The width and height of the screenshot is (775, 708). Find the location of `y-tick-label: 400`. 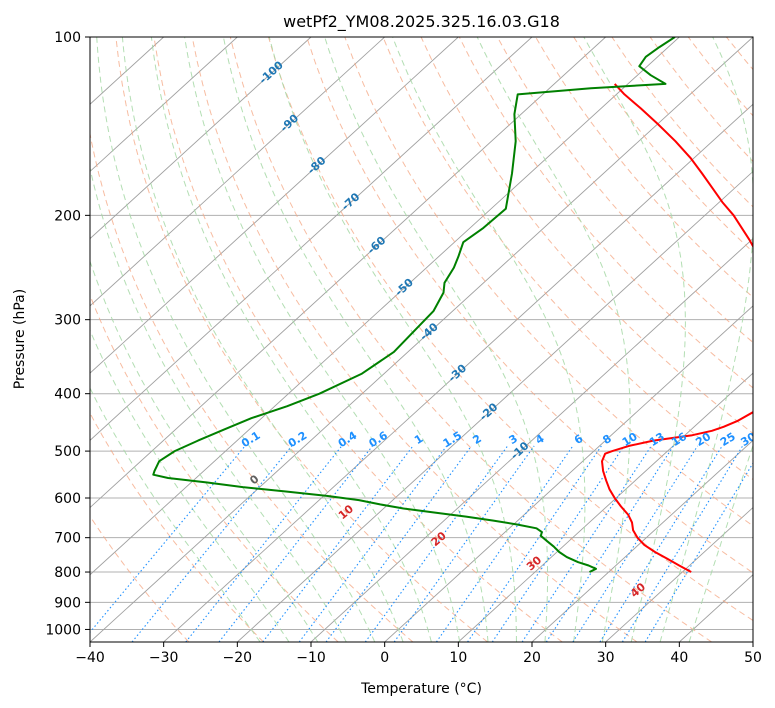

y-tick-label: 400 is located at coordinates (67, 395).